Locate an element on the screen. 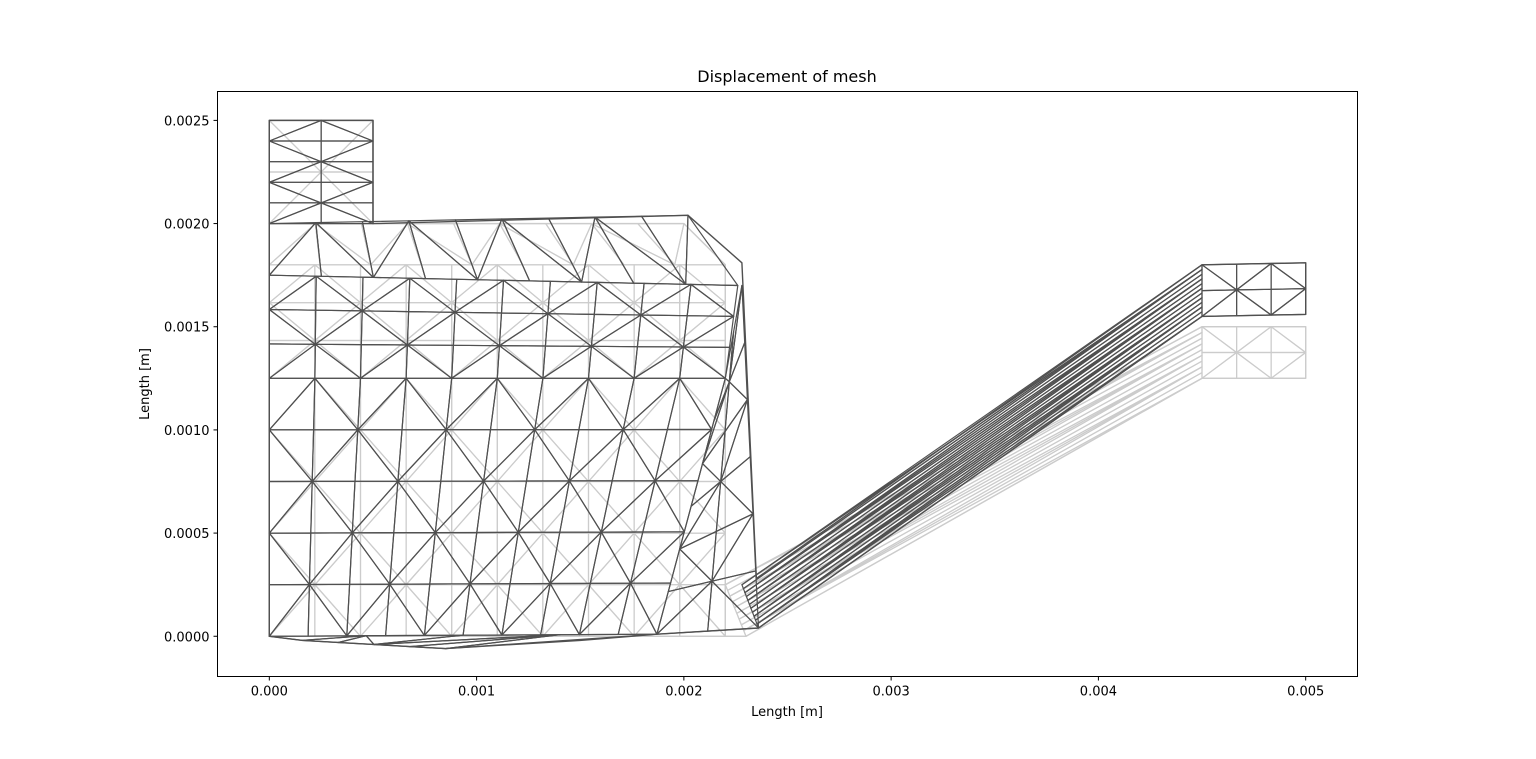 The image size is (1536, 759). y-tick-label: 0.0025 is located at coordinates (187, 121).